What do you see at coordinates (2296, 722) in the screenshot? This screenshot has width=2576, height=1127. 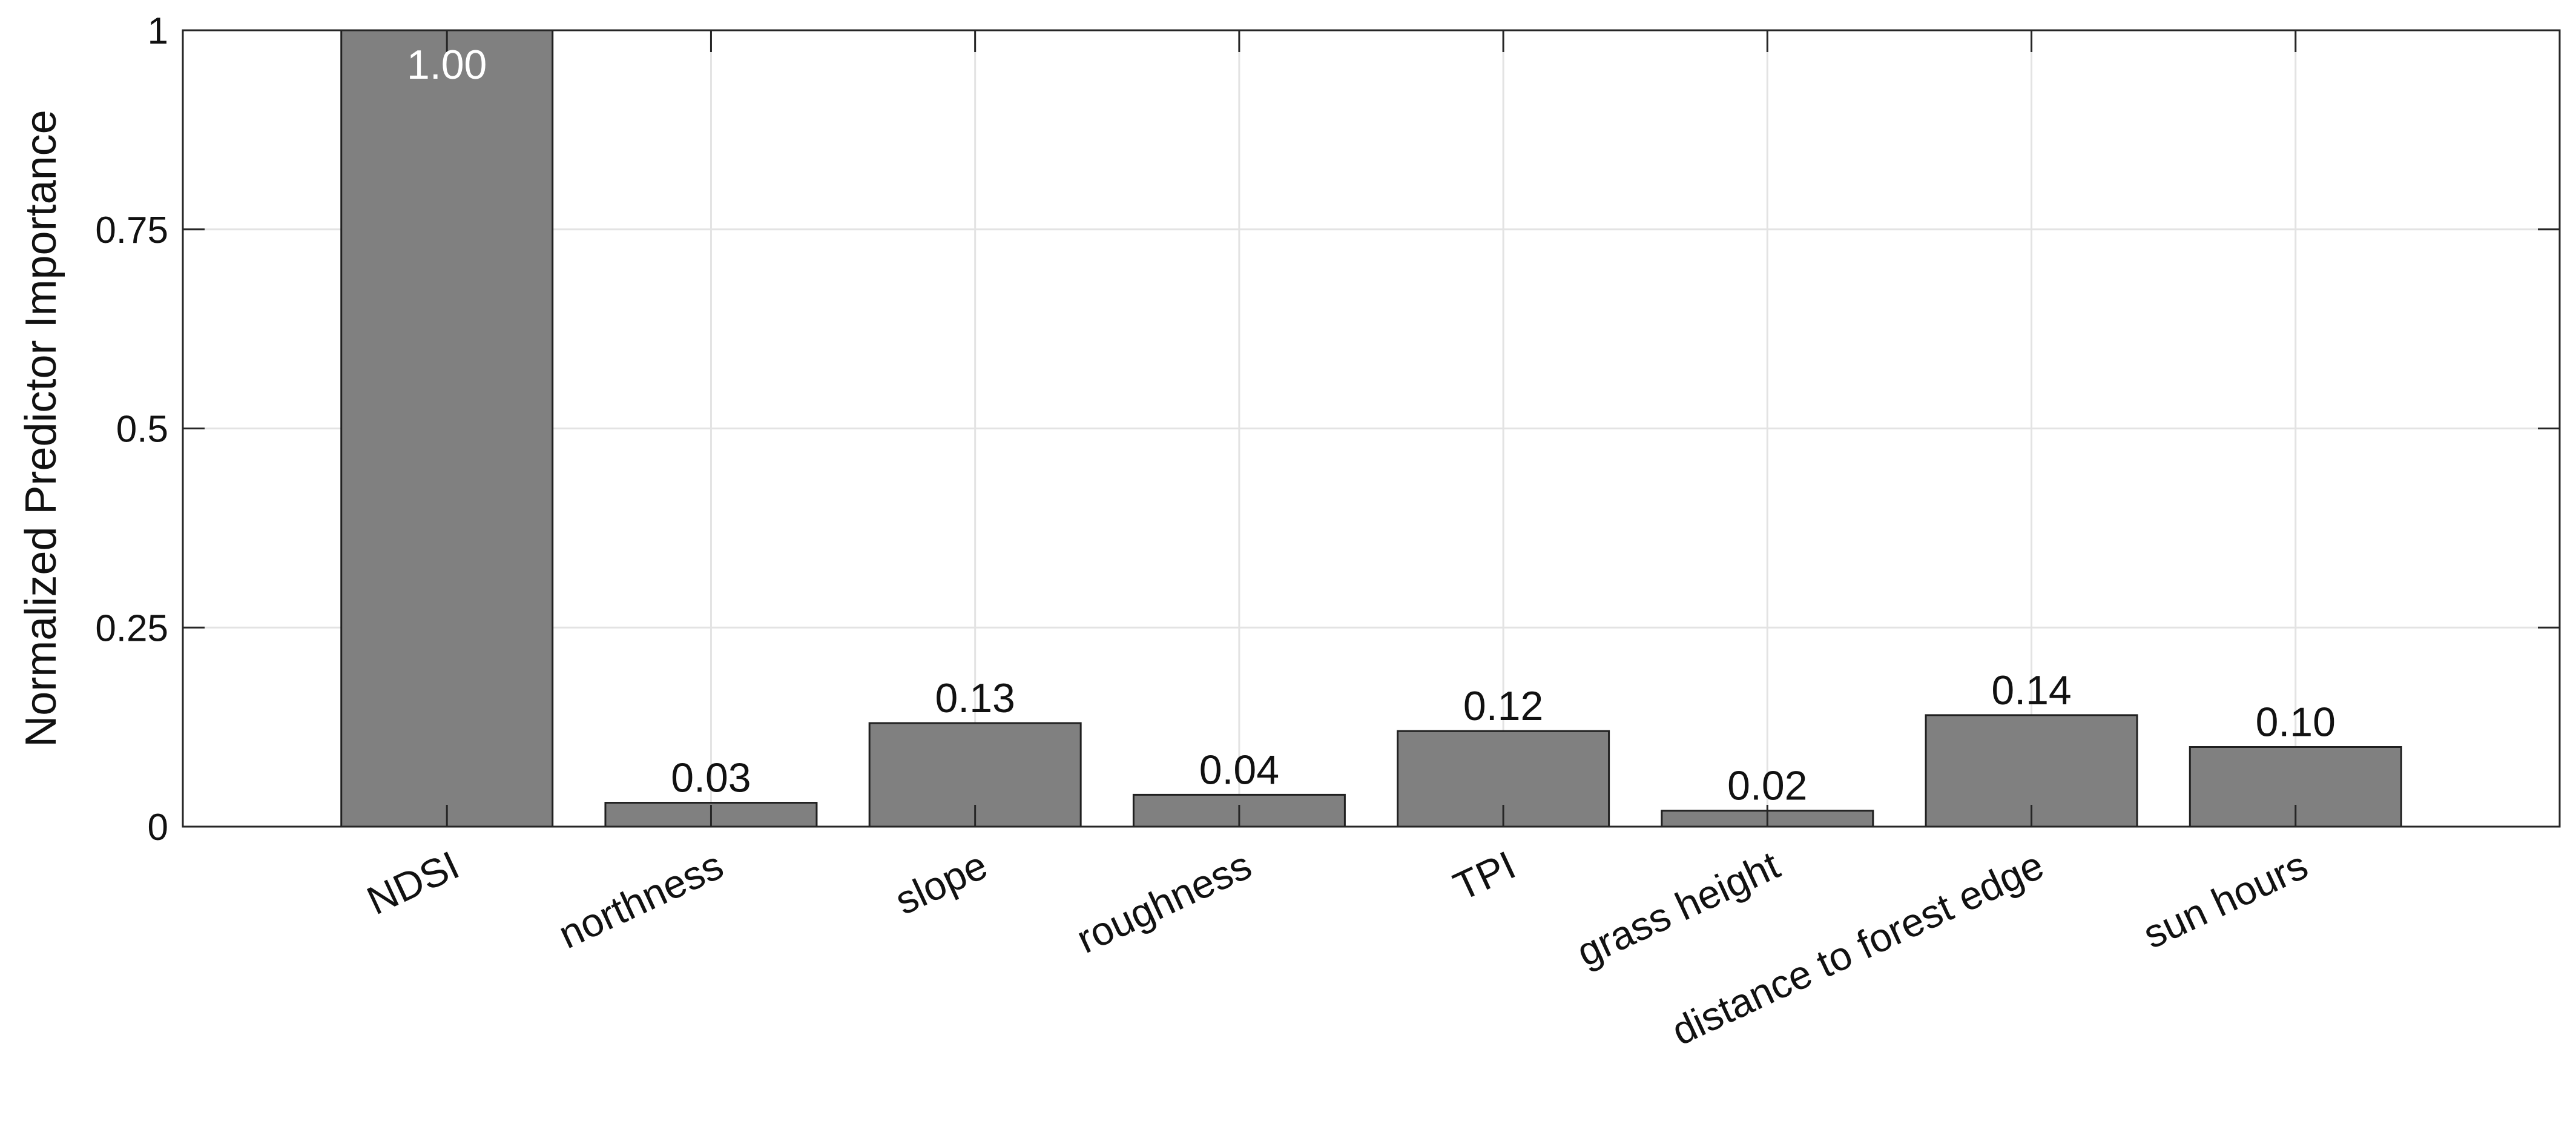 I see `data-label: 0.10` at bounding box center [2296, 722].